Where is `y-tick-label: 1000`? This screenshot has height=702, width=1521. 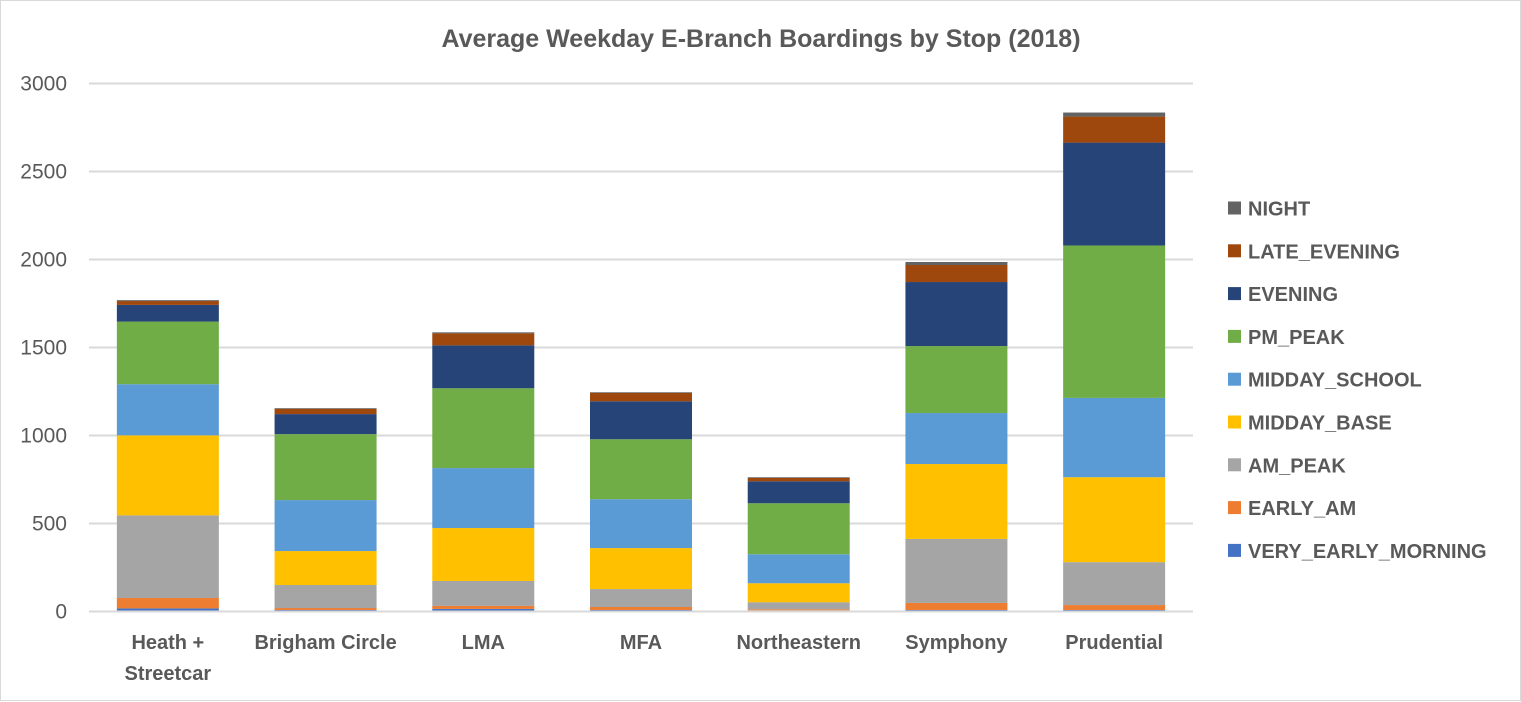 y-tick-label: 1000 is located at coordinates (43, 436).